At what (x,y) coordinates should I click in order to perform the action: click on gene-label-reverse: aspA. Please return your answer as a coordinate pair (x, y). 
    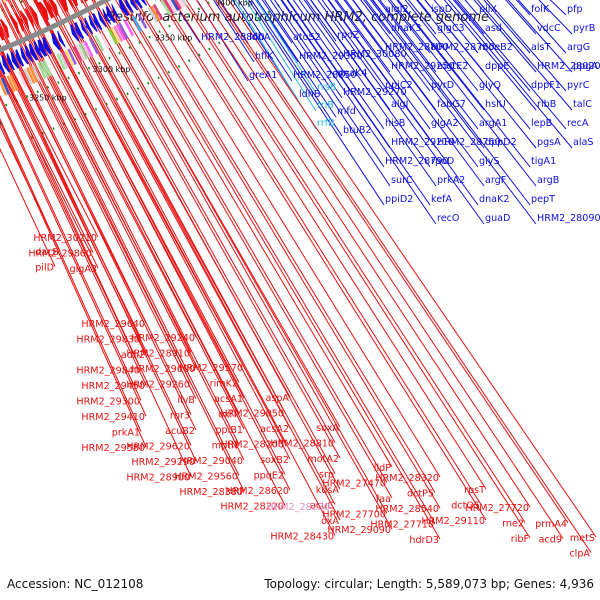
    Looking at the image, I should click on (277, 398).